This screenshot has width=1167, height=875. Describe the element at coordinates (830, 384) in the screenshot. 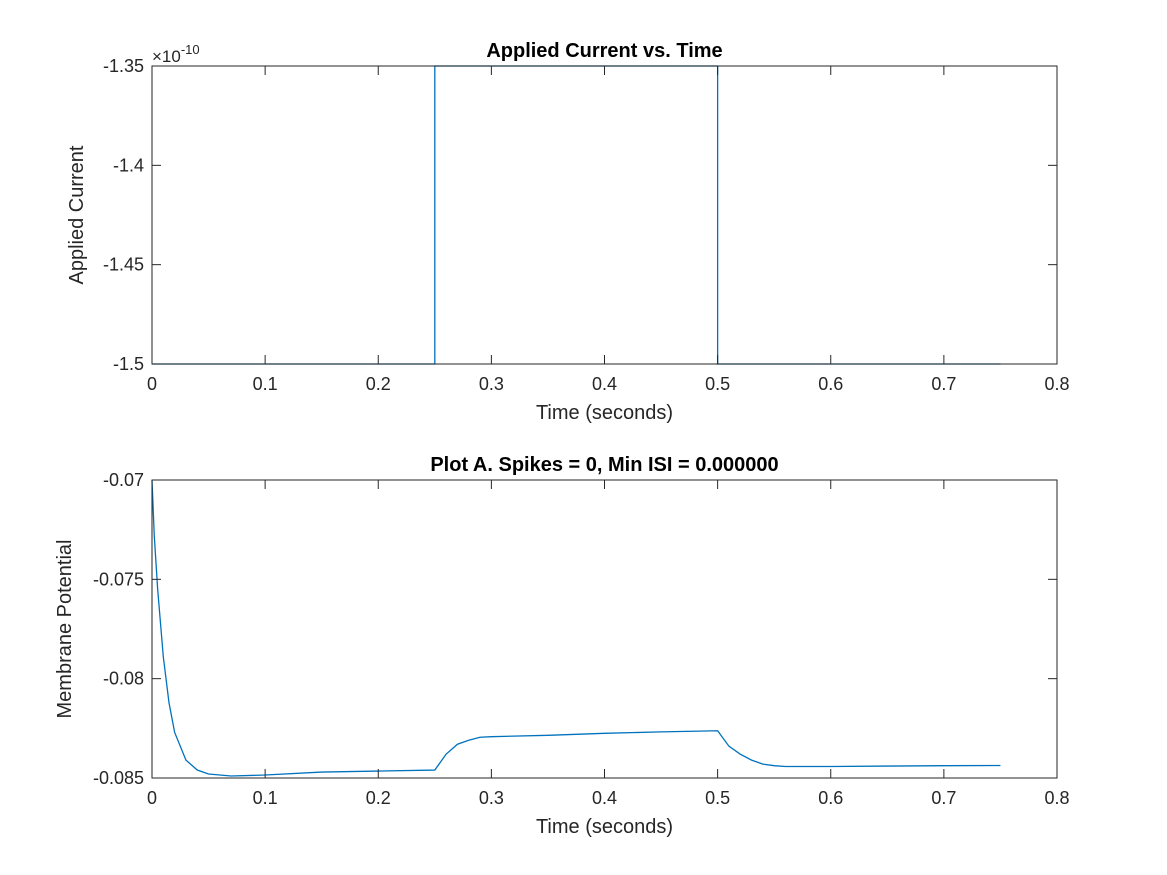

I see `chart-0-xtick-label: 0.6` at that location.